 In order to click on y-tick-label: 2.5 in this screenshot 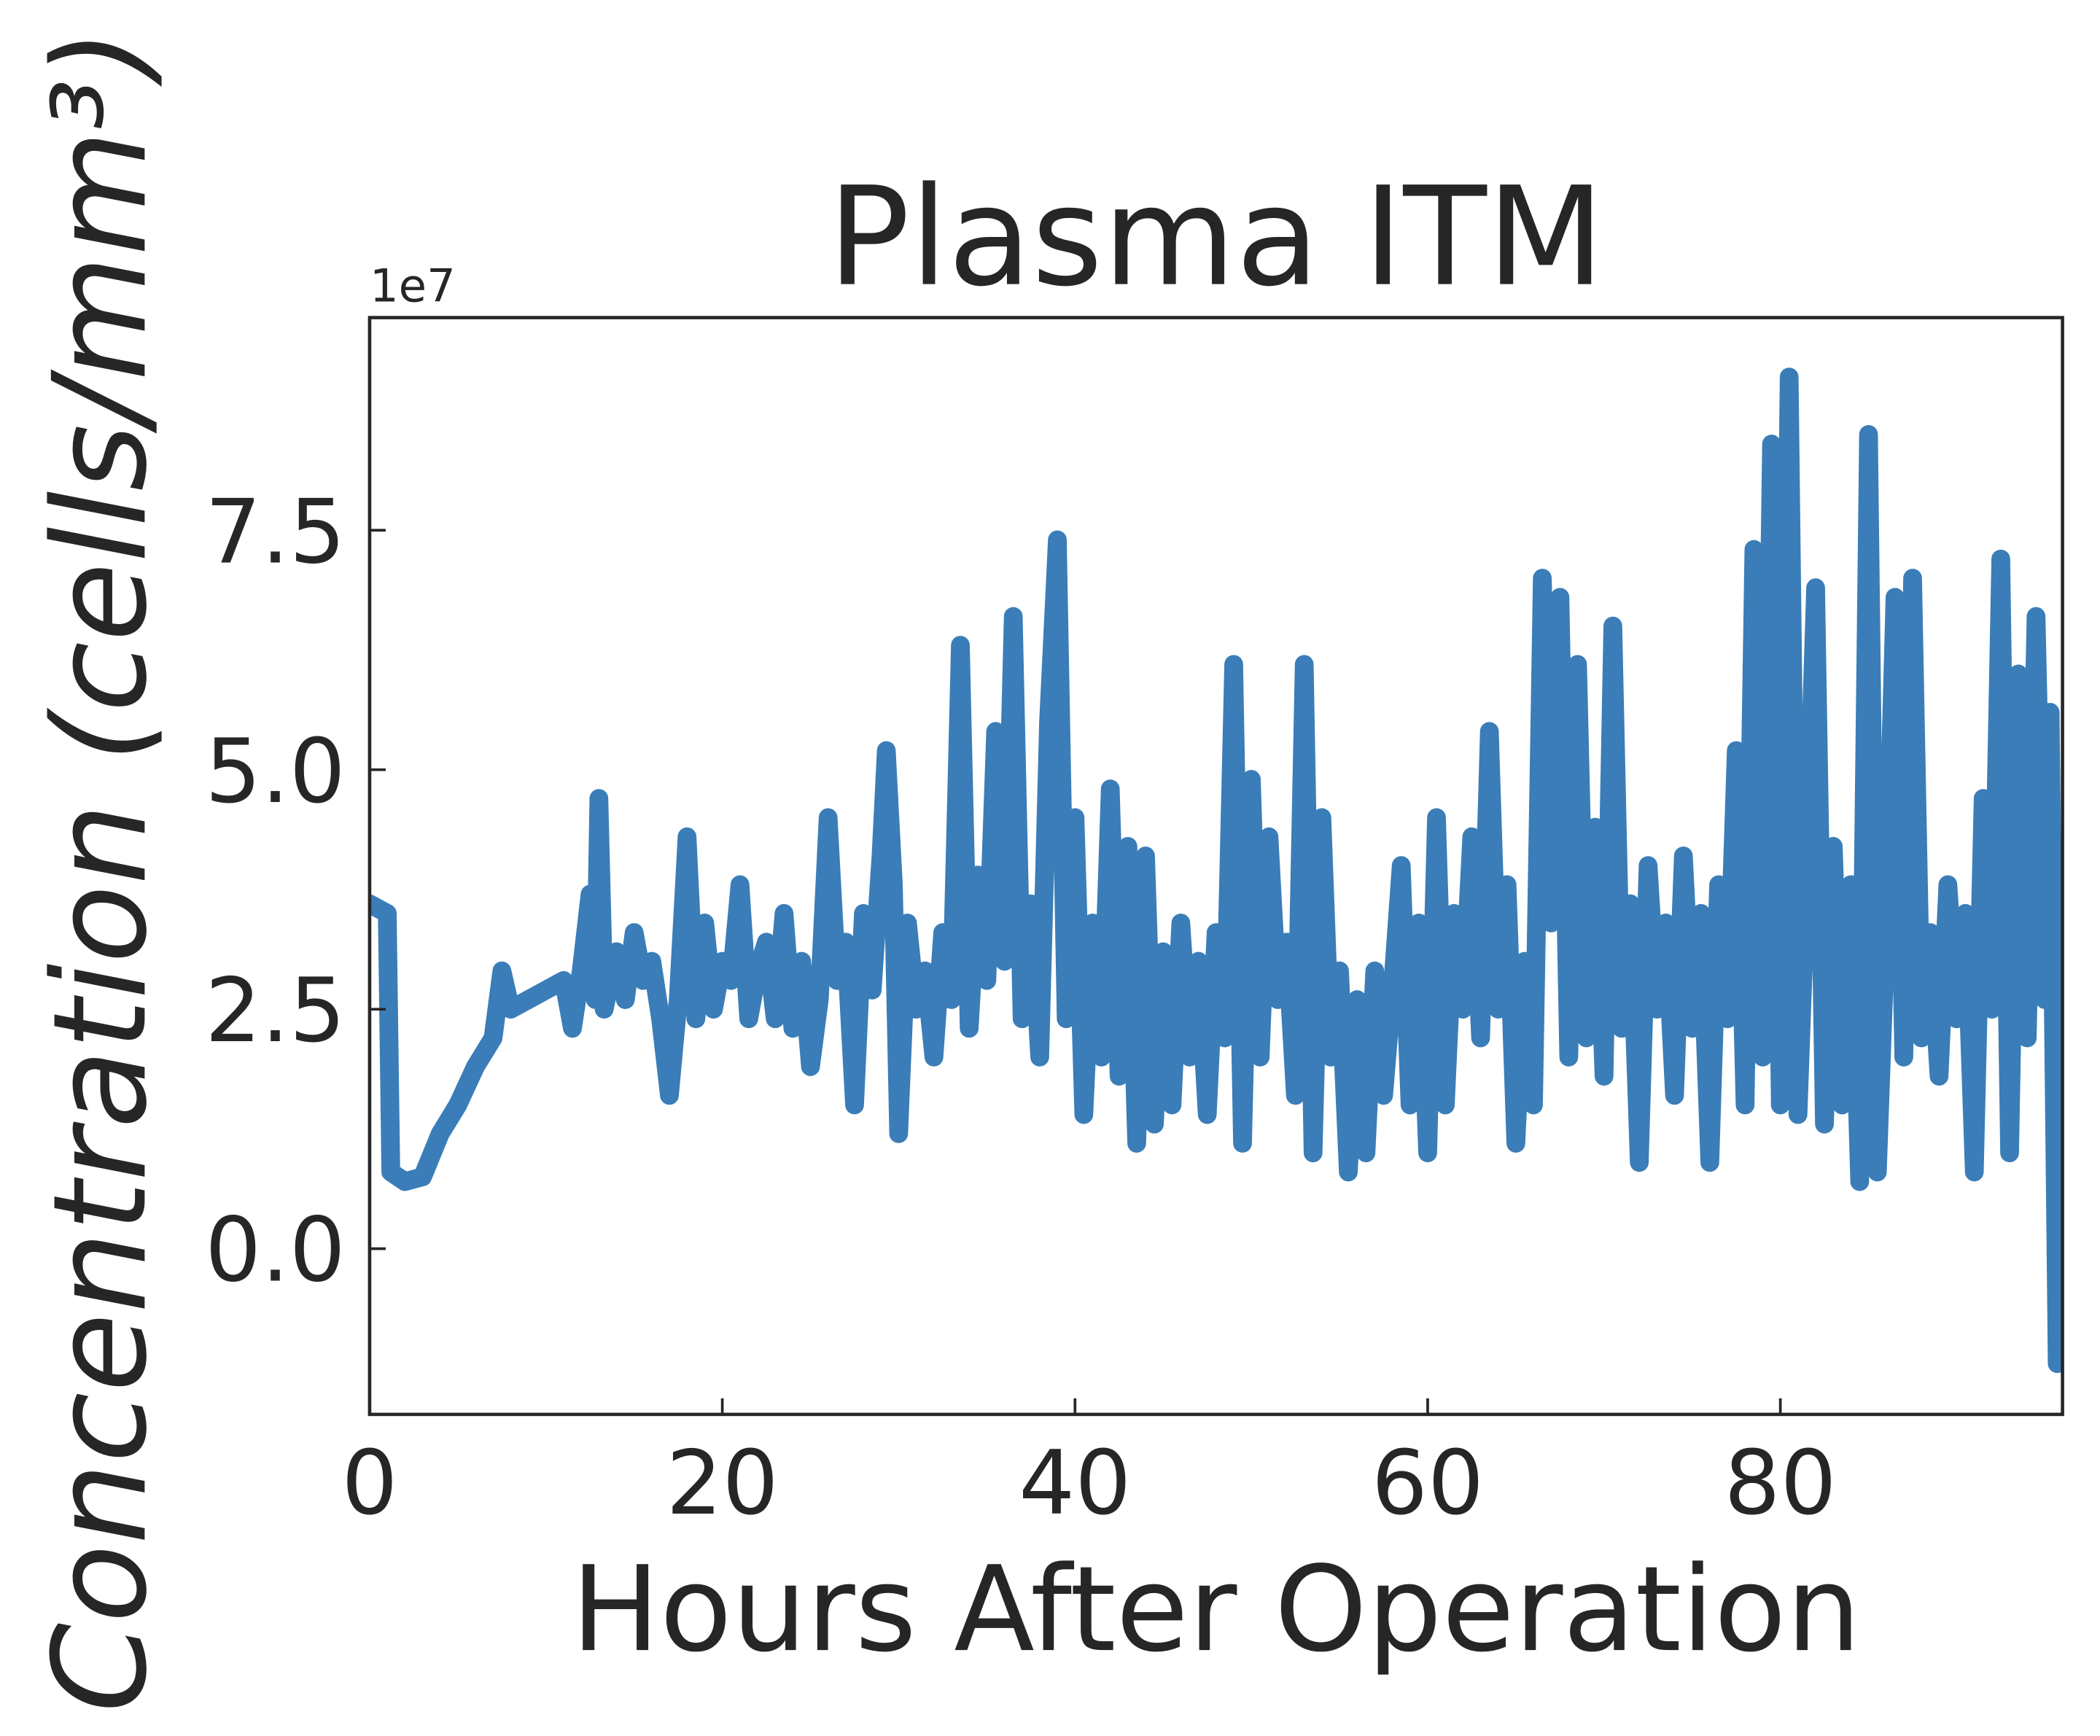, I will do `click(275, 1011)`.